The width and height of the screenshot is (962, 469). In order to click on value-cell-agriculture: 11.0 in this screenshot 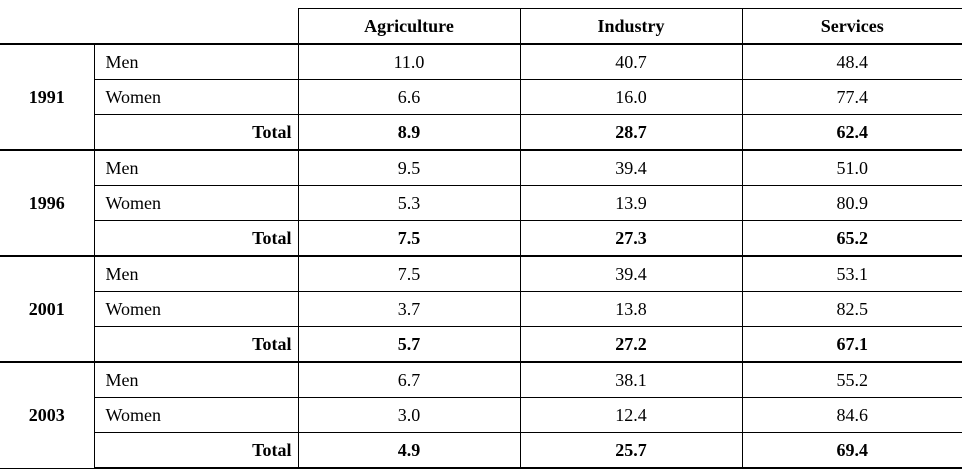, I will do `click(409, 61)`.